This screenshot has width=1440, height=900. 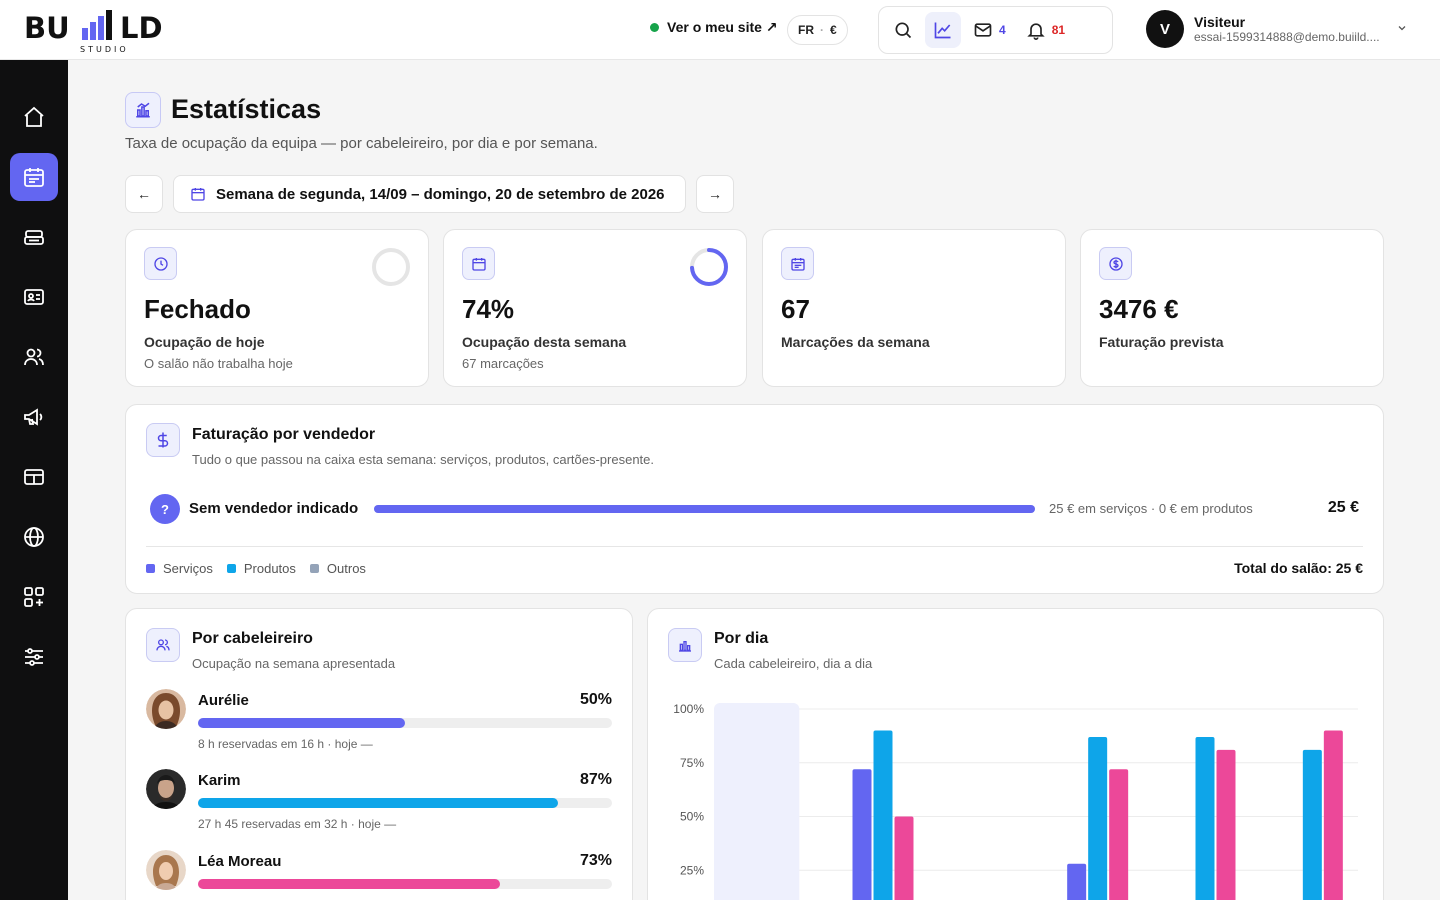 I want to click on stat-sub: O salão não trabalha hoje, so click(x=218, y=363).